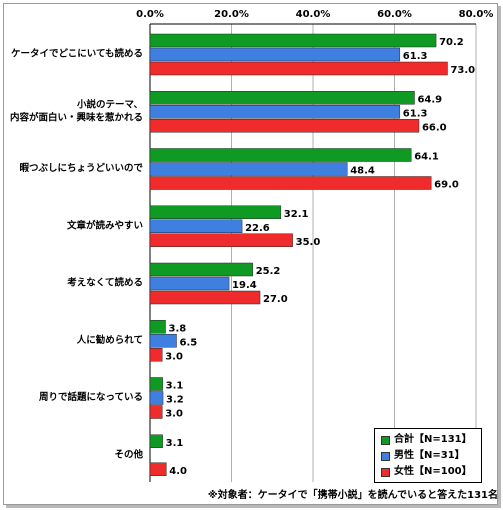  I want to click on legend-label-female: 女性【N=100】, so click(433, 471).